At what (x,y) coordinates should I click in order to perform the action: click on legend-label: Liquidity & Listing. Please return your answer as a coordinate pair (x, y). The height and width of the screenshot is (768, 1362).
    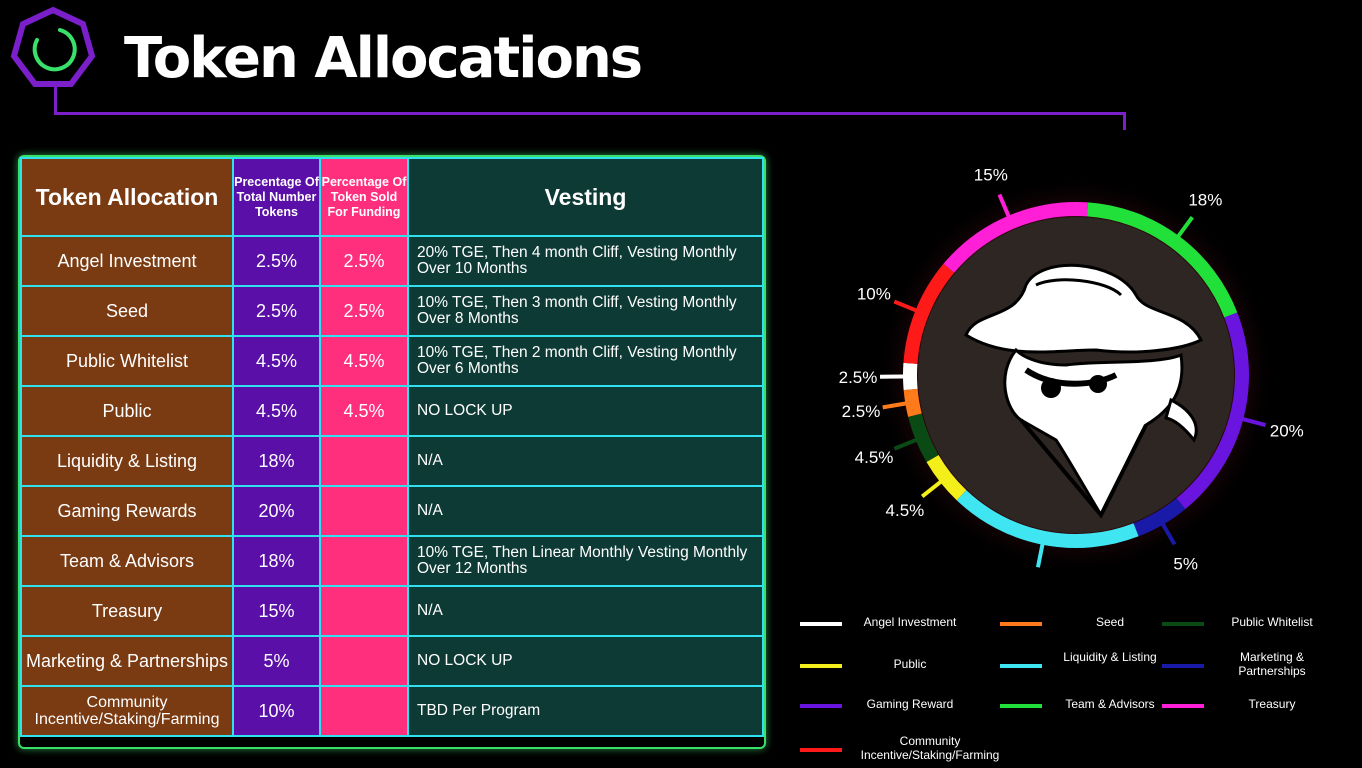
    Looking at the image, I should click on (1110, 657).